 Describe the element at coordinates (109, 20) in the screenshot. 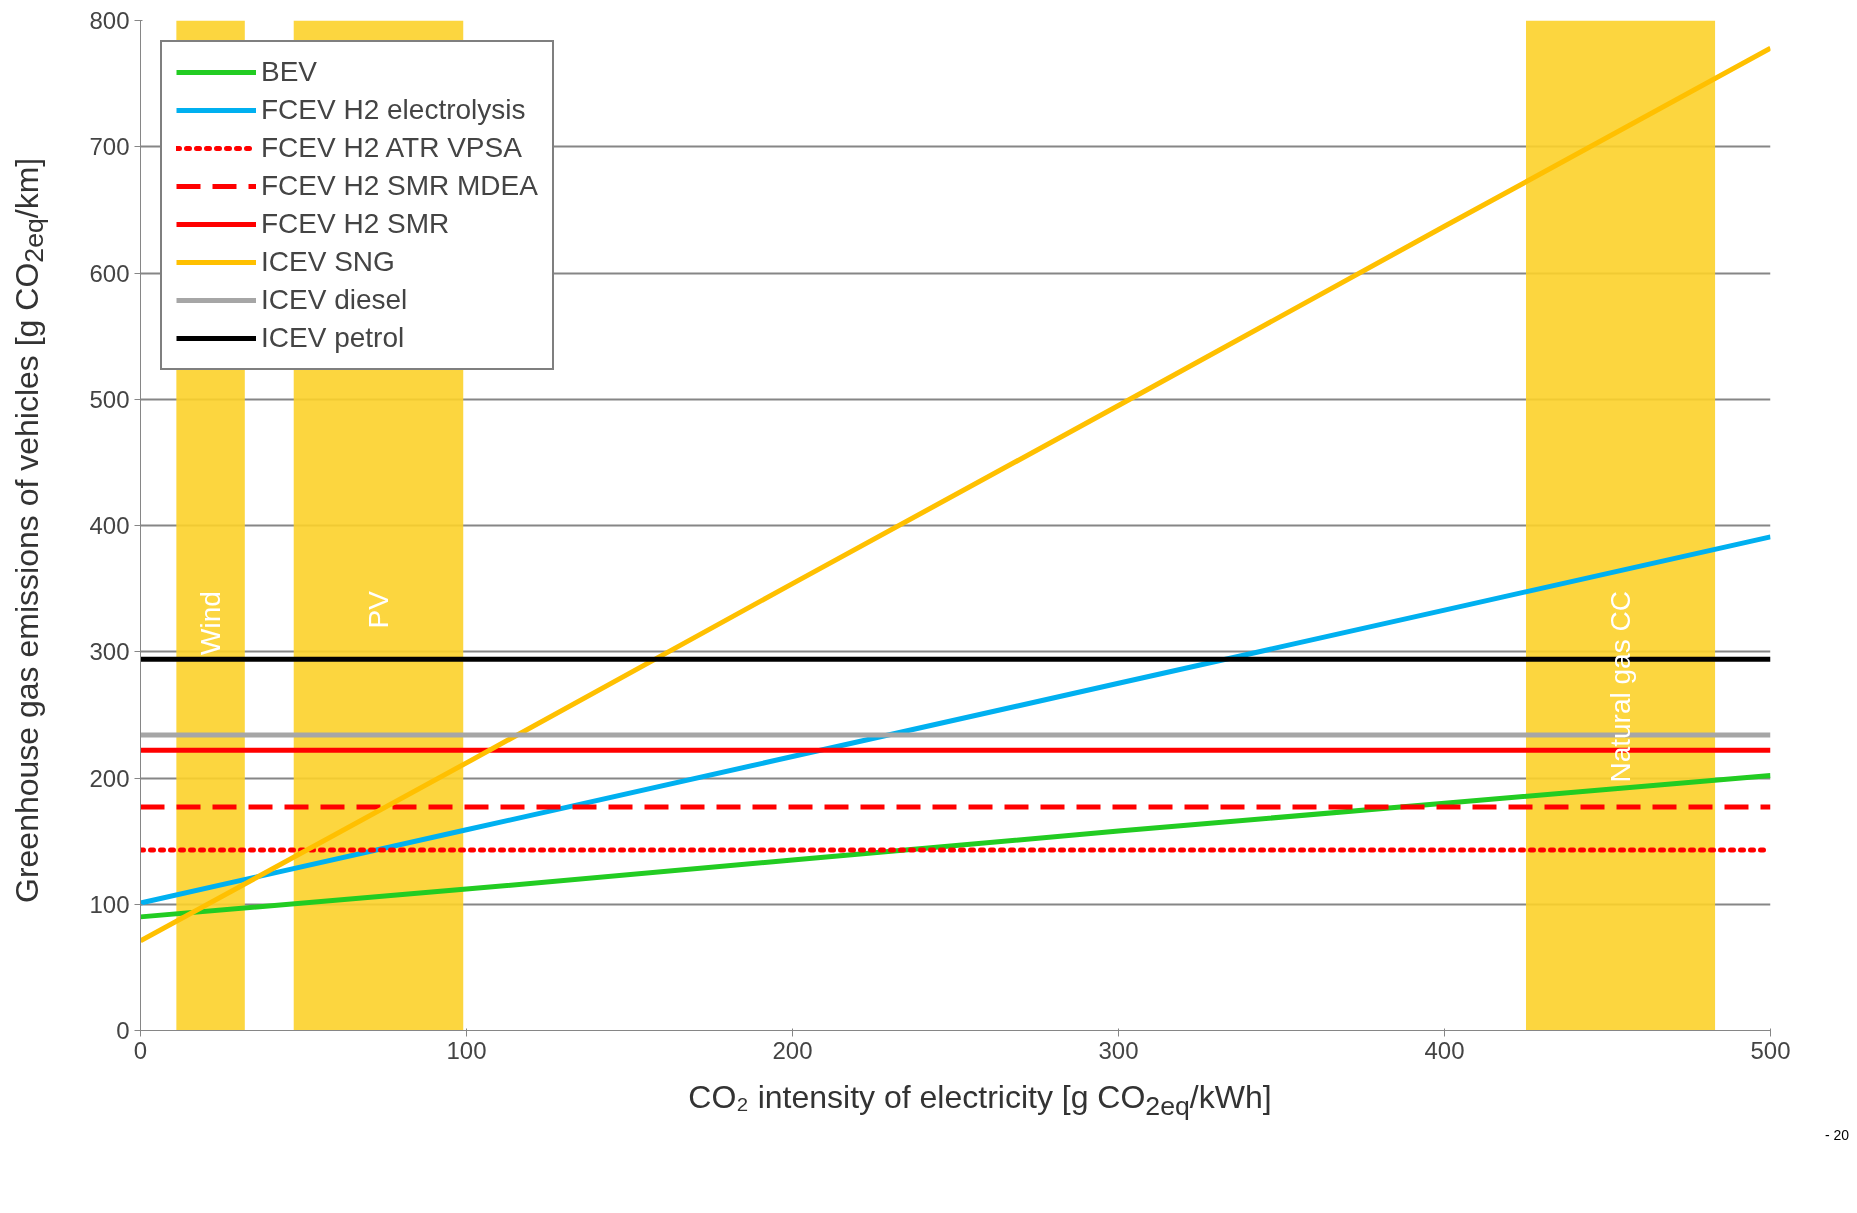

I see `y-tick-label: 800` at that location.